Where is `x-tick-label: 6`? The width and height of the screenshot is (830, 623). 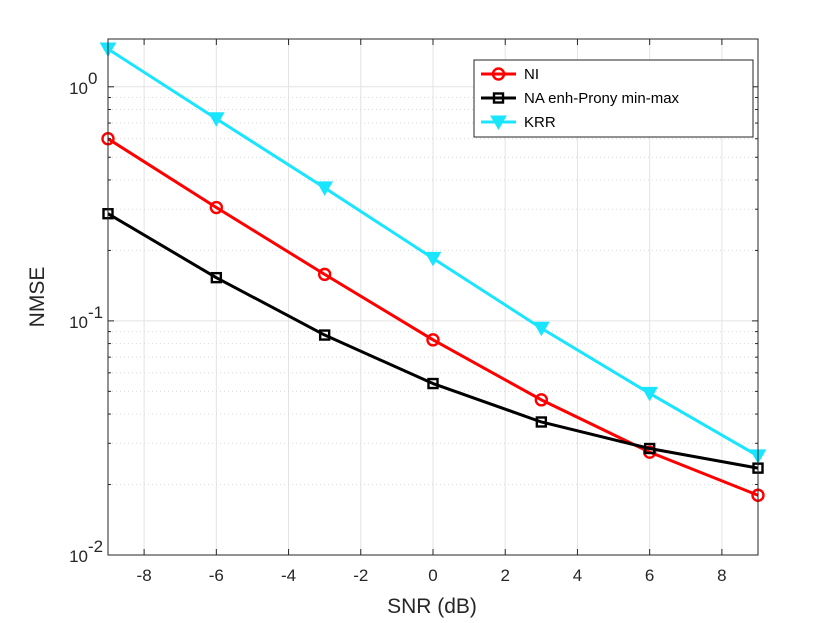 x-tick-label: 6 is located at coordinates (649, 575).